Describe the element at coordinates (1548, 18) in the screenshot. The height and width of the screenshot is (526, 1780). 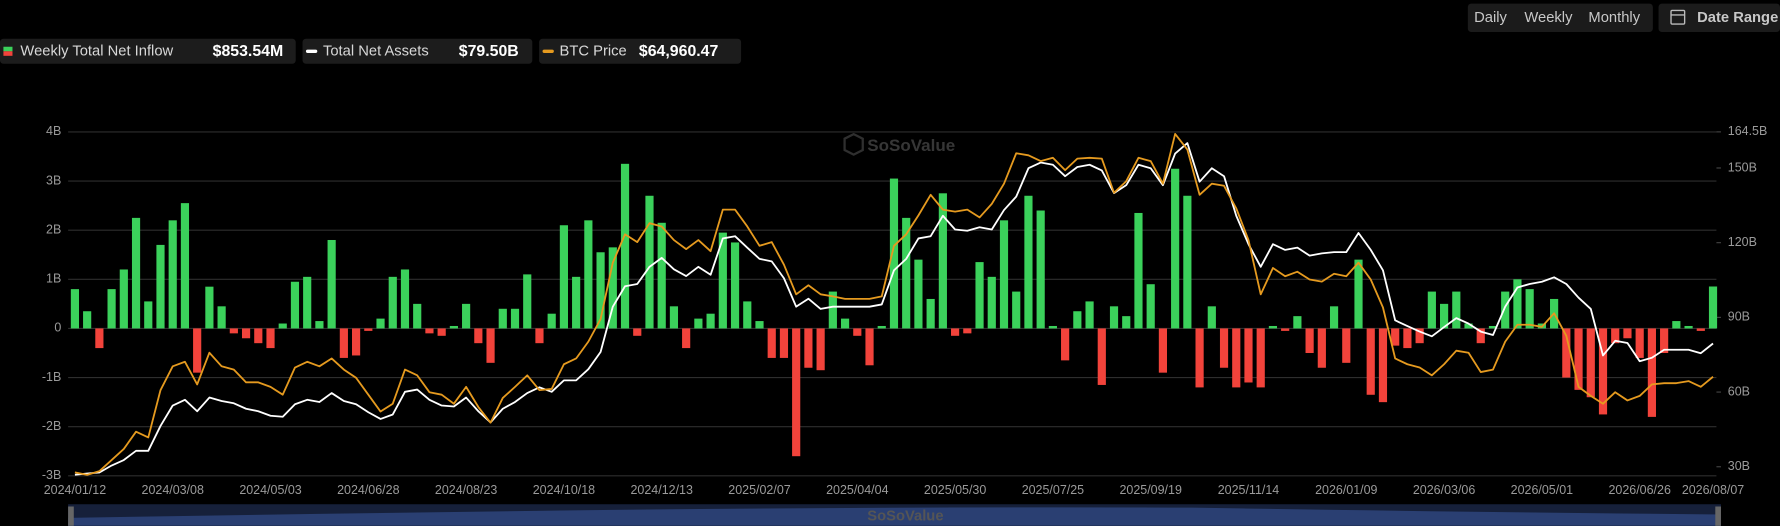
I see `period-button: Weekly` at that location.